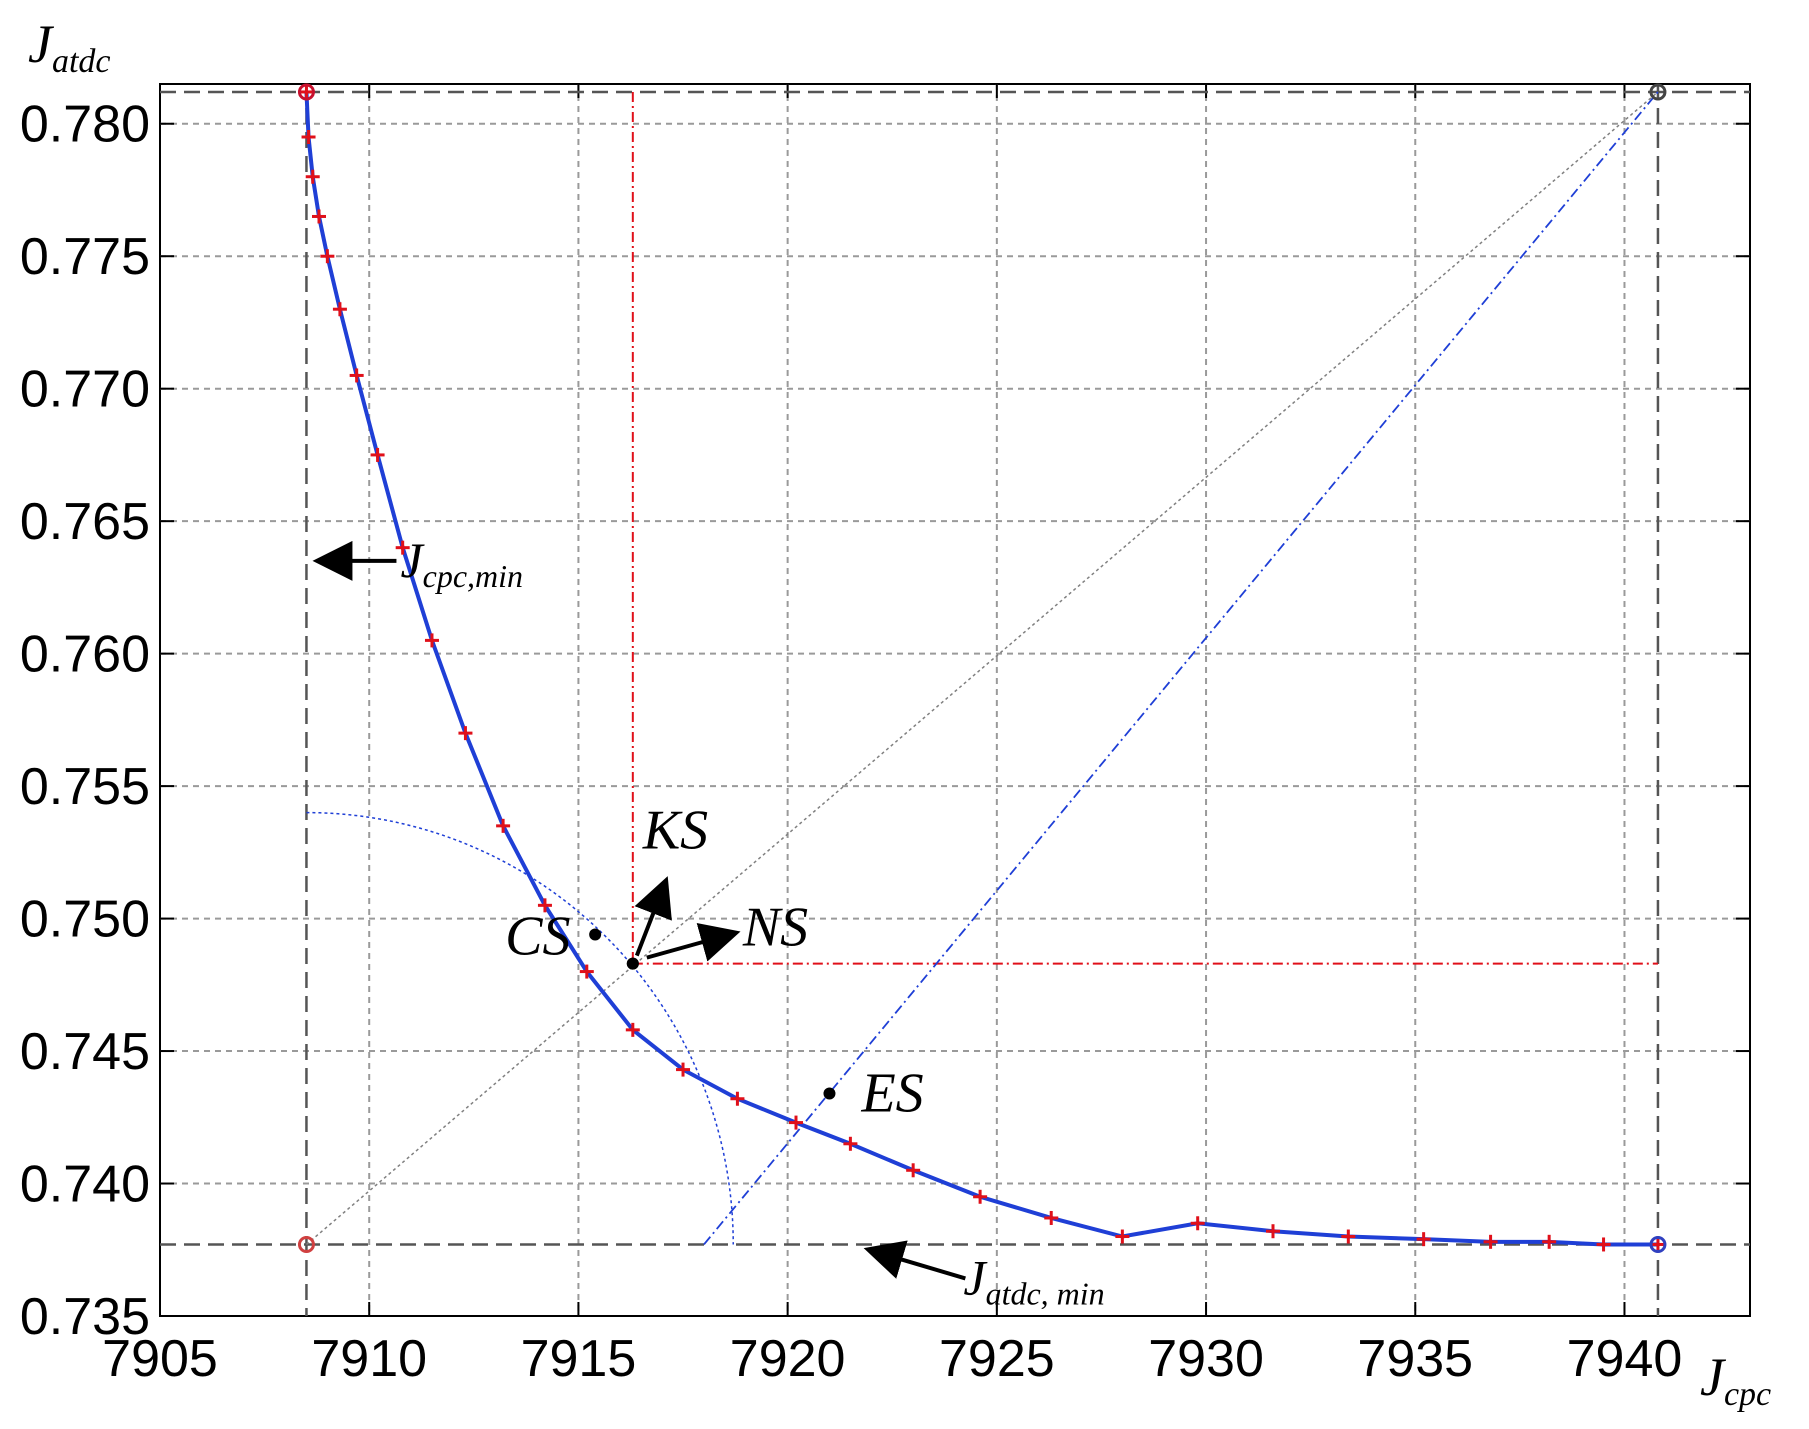 The image size is (1809, 1429). What do you see at coordinates (693, 942) in the screenshot?
I see `ns-arrow` at bounding box center [693, 942].